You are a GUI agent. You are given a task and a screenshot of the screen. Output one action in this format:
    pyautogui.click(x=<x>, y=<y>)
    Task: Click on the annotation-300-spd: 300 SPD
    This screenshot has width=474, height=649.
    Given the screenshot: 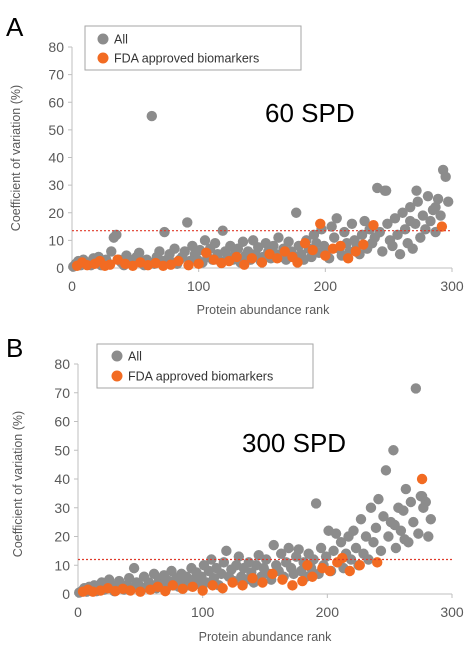 What is the action you would take?
    pyautogui.click(x=294, y=443)
    